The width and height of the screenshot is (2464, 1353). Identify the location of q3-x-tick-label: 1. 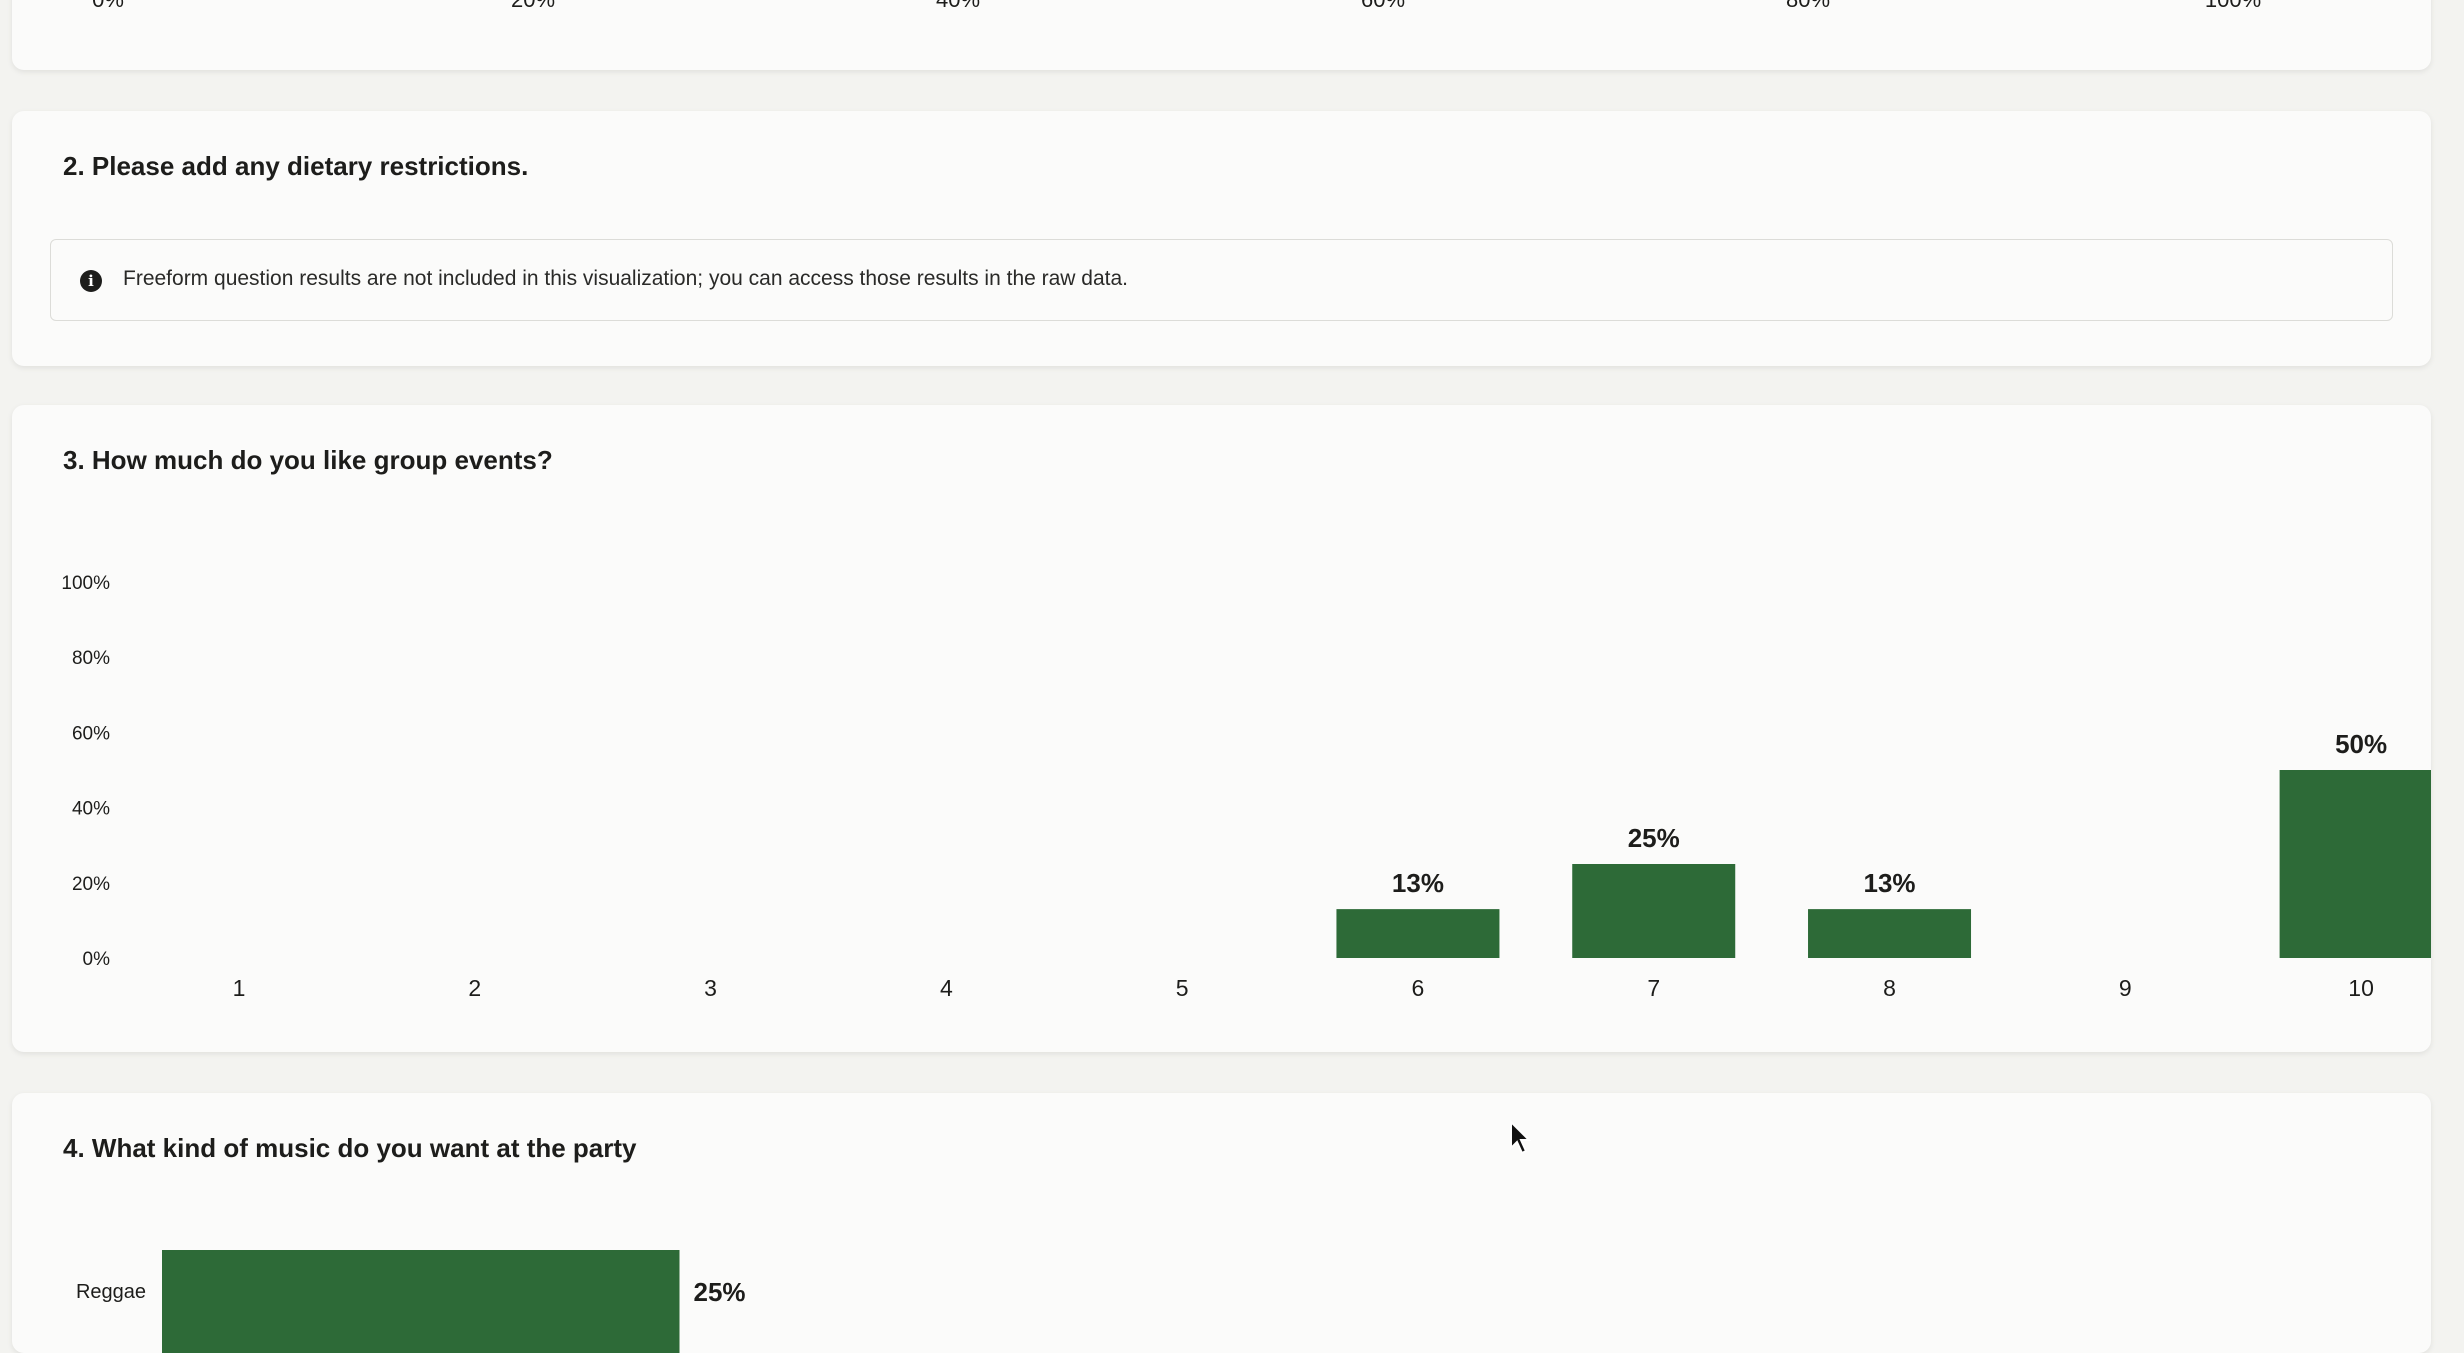
(239, 988).